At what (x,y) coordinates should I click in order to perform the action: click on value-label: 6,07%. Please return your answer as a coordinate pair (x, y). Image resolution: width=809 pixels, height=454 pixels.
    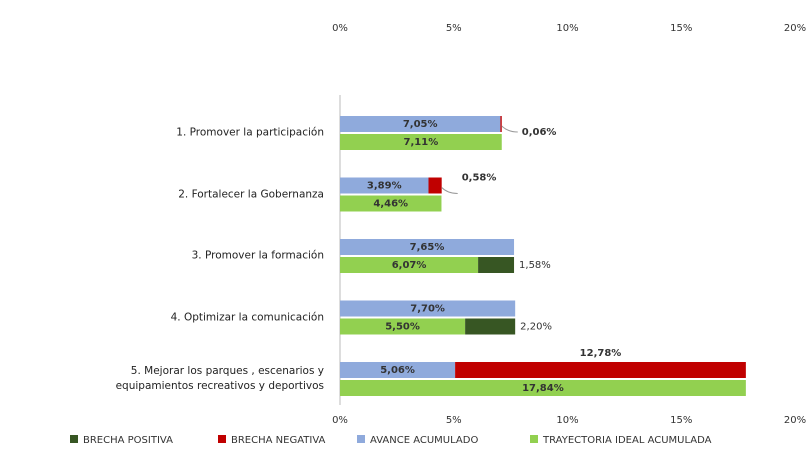
    Looking at the image, I should click on (409, 265).